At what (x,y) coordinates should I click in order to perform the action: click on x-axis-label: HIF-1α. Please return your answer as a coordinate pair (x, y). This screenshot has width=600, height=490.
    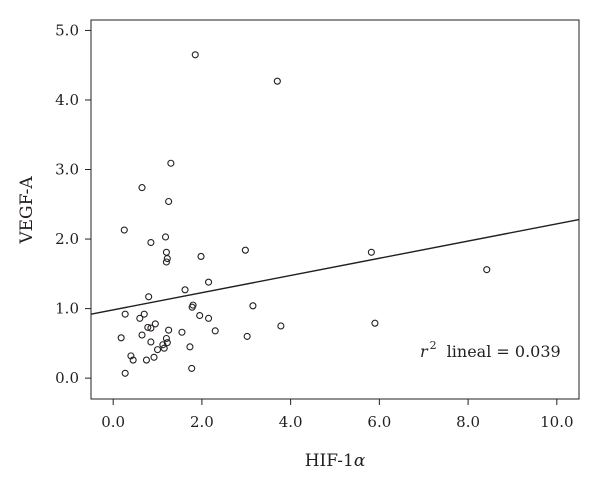
    Looking at the image, I should click on (335, 461).